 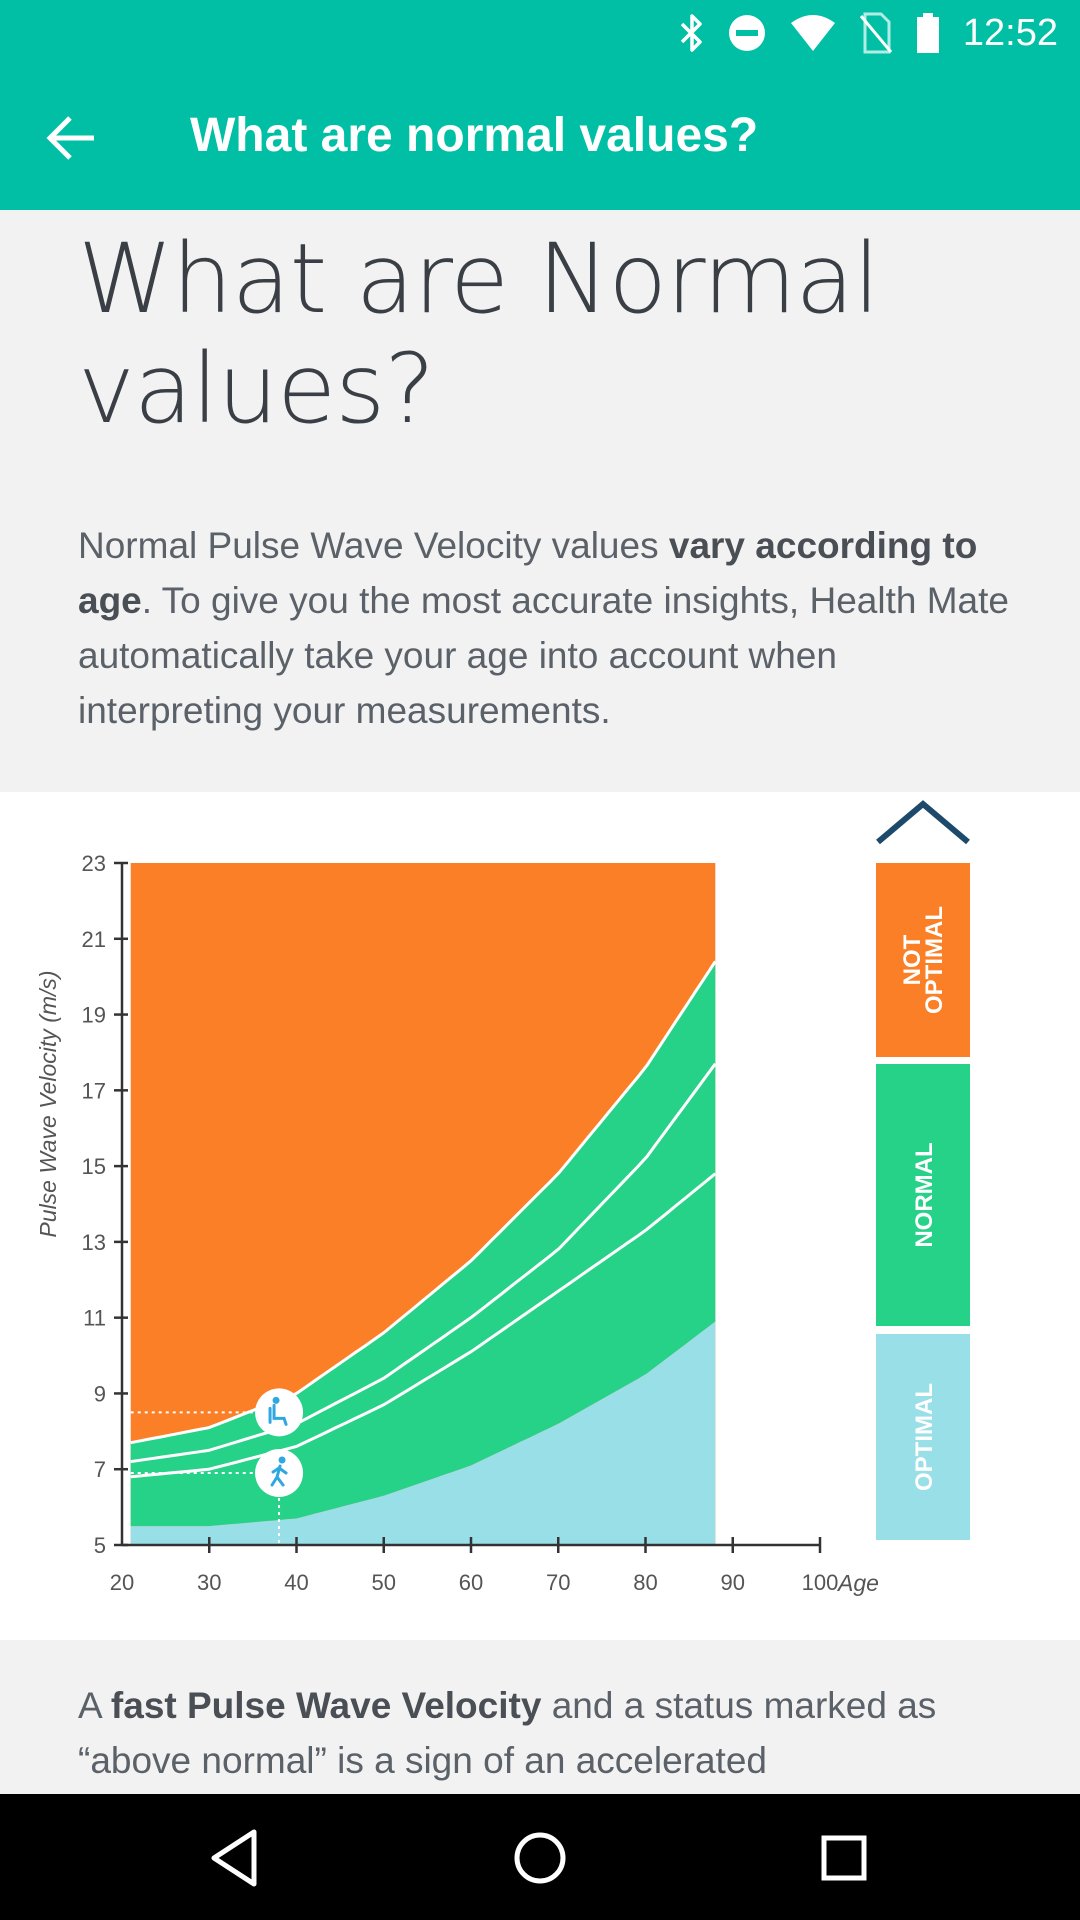 I want to click on x-axis-label: Age, so click(x=857, y=1583).